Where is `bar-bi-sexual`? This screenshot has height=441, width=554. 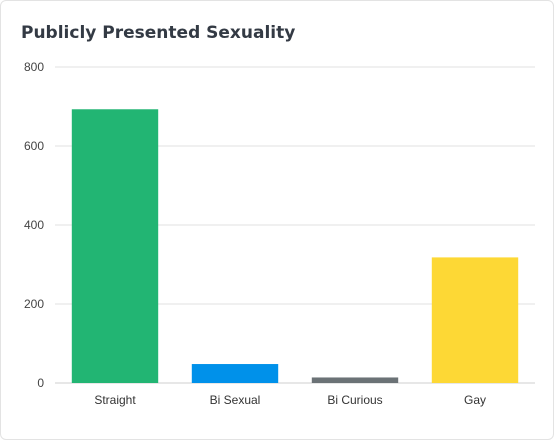
bar-bi-sexual is located at coordinates (235, 373).